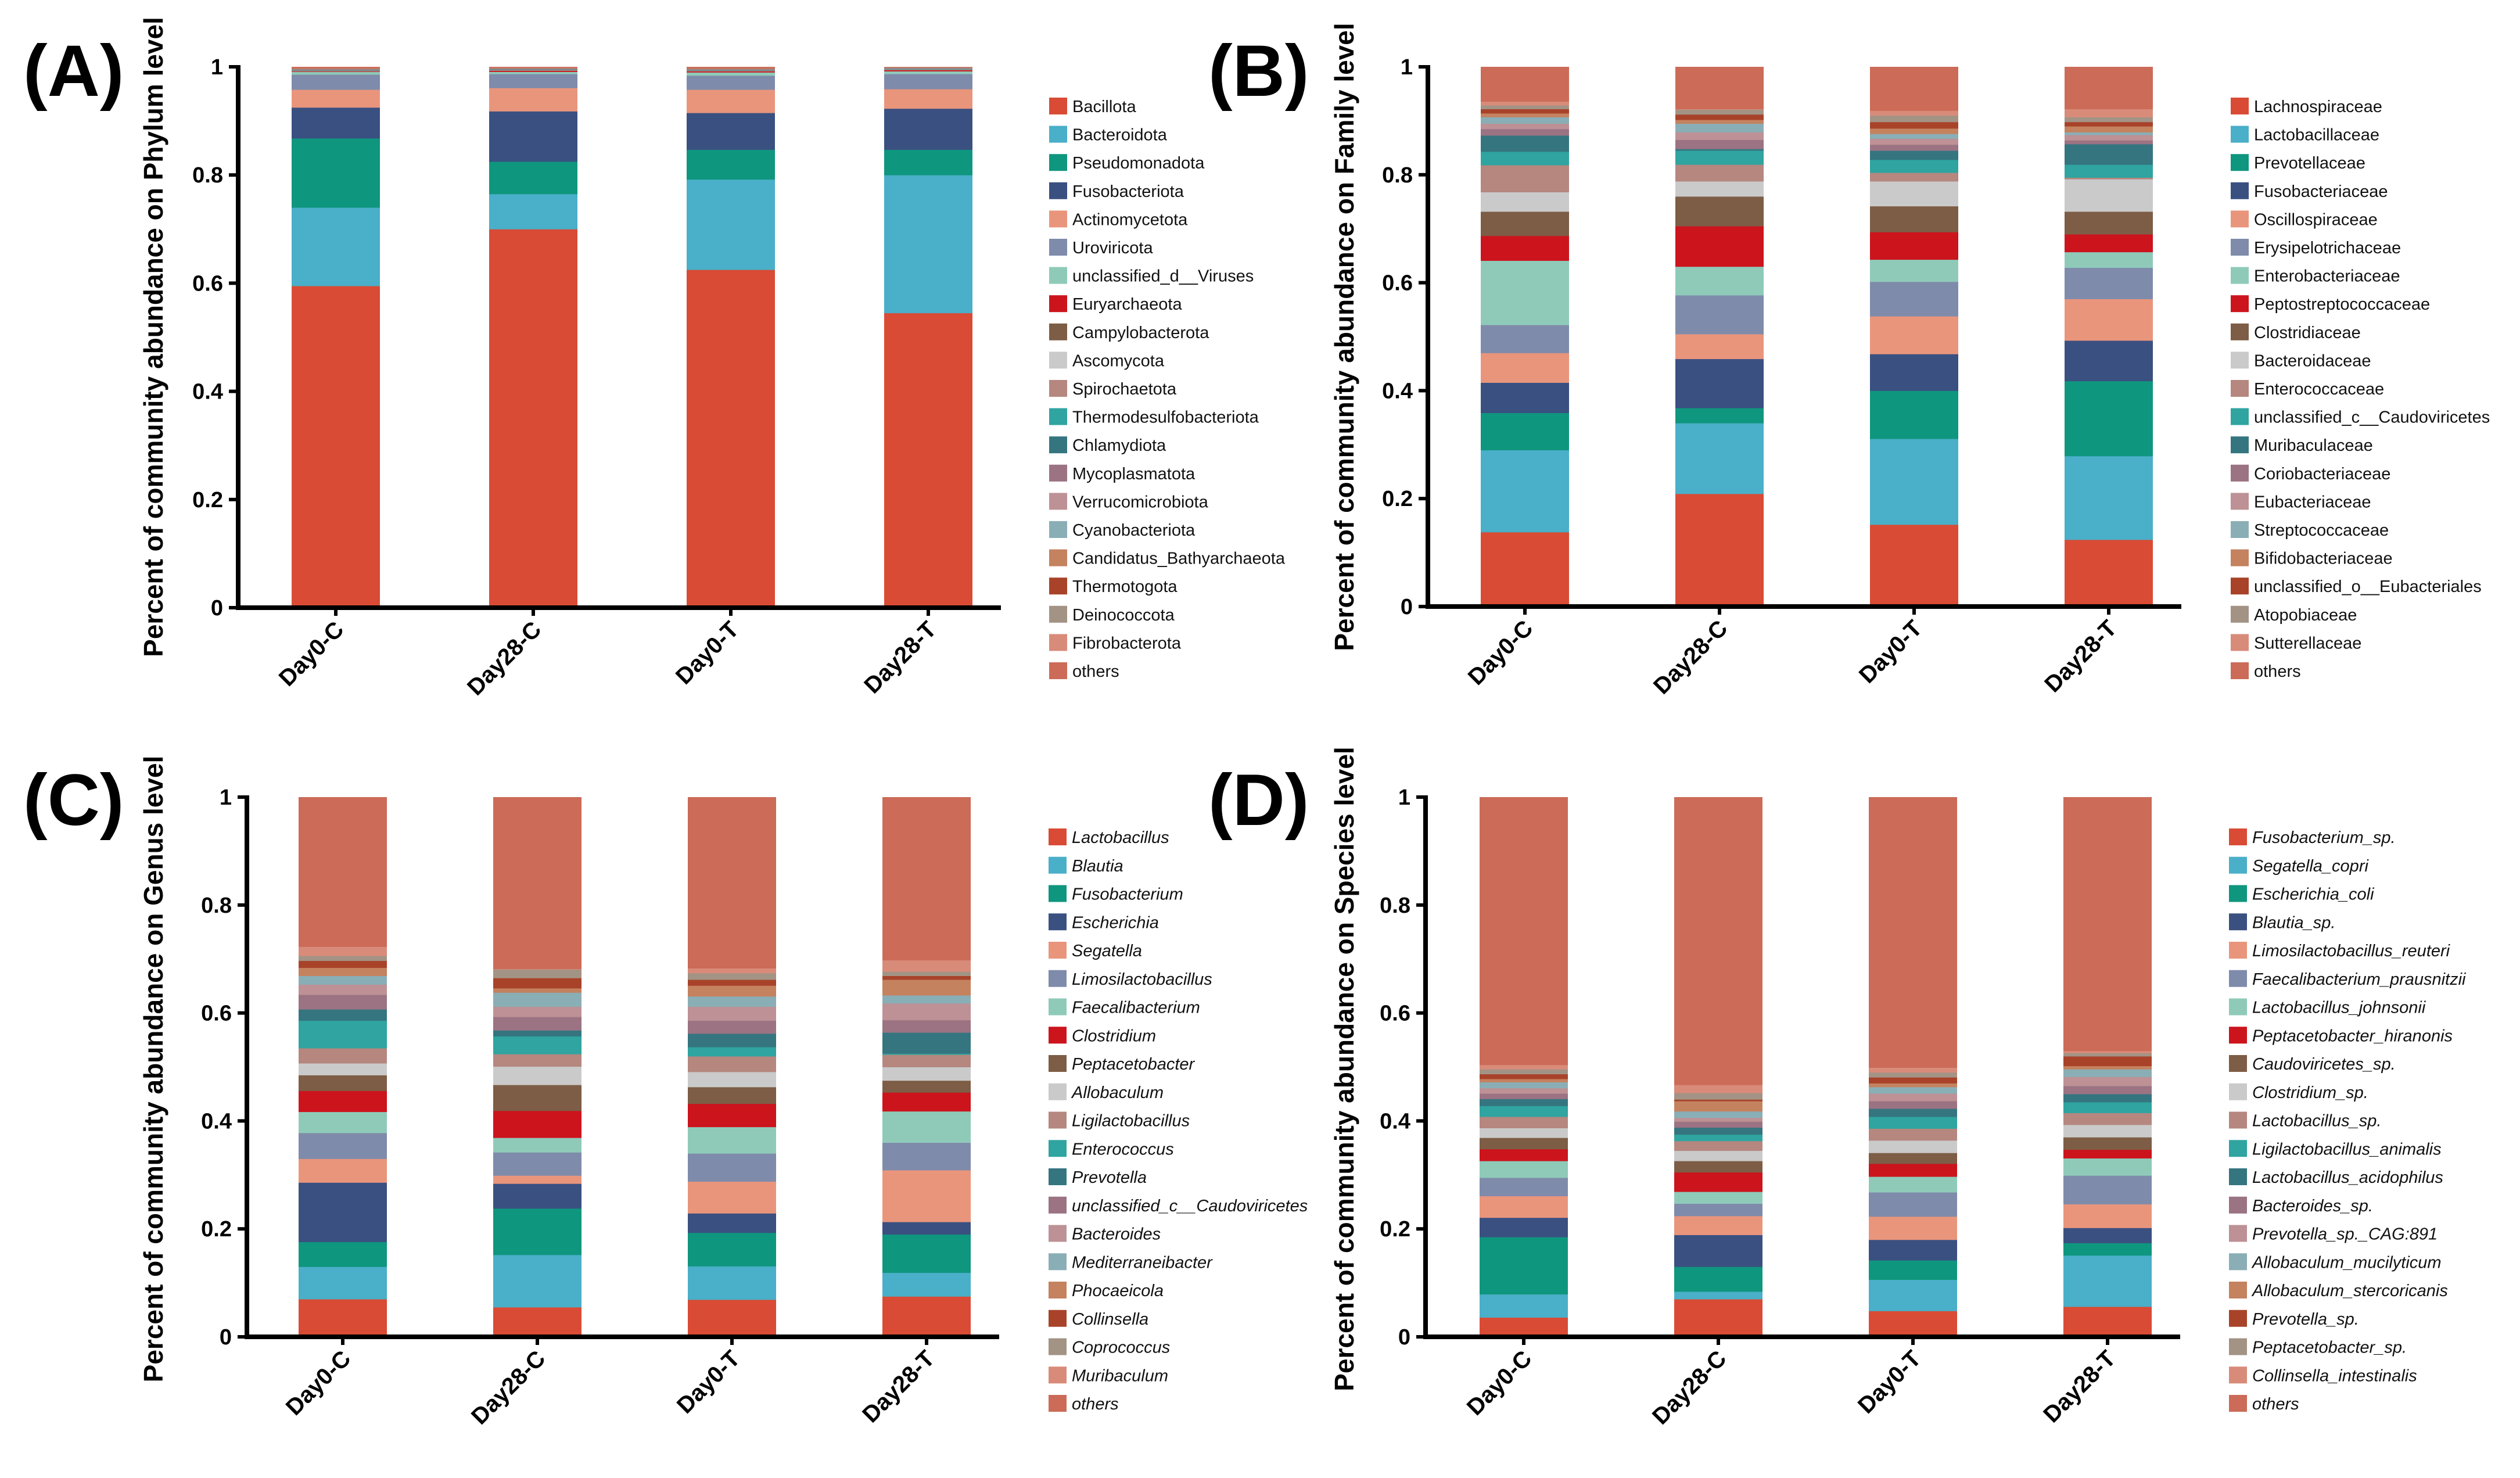 Image resolution: width=2520 pixels, height=1478 pixels. I want to click on x-tick-label: Day28-C, so click(504, 658).